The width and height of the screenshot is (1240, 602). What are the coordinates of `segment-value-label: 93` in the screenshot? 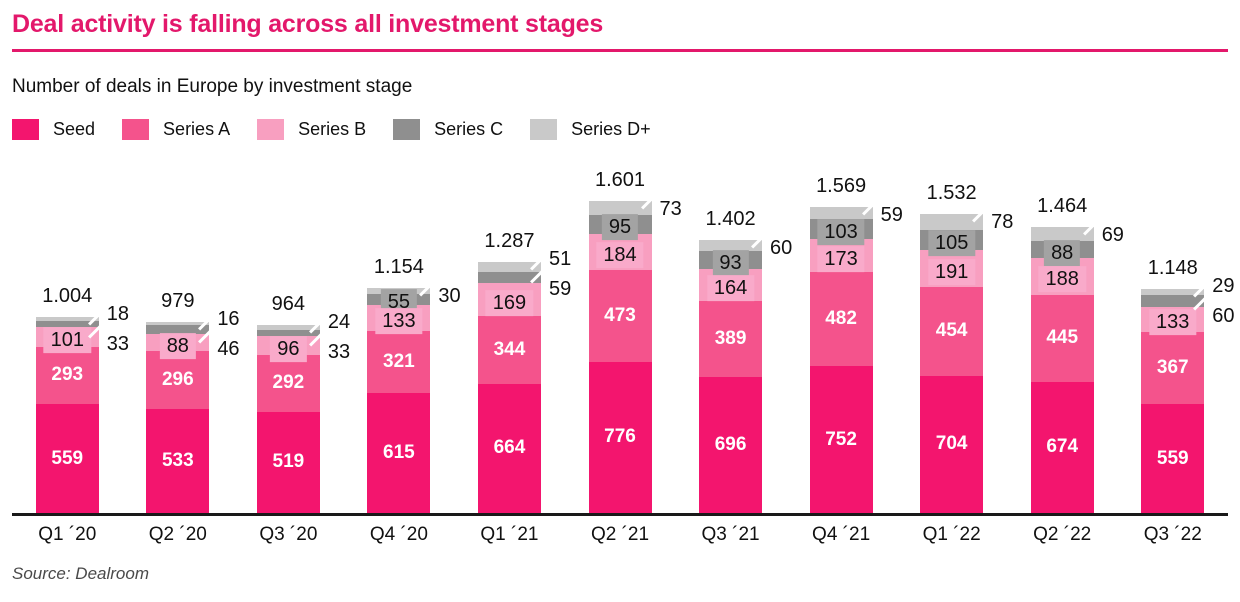 It's located at (730, 263).